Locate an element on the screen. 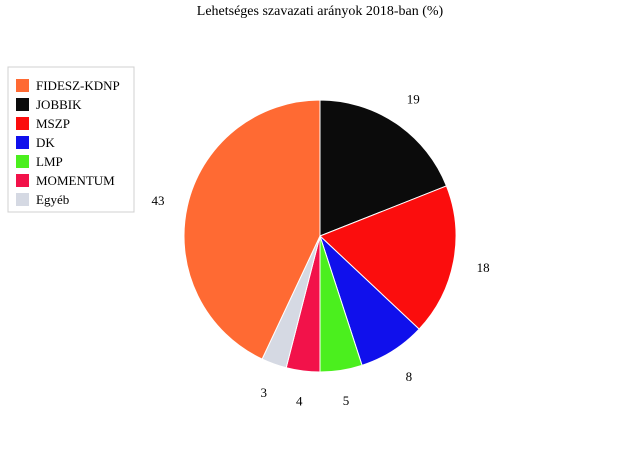 The width and height of the screenshot is (640, 471). legend-label-mszp: MSZP is located at coordinates (53, 123).